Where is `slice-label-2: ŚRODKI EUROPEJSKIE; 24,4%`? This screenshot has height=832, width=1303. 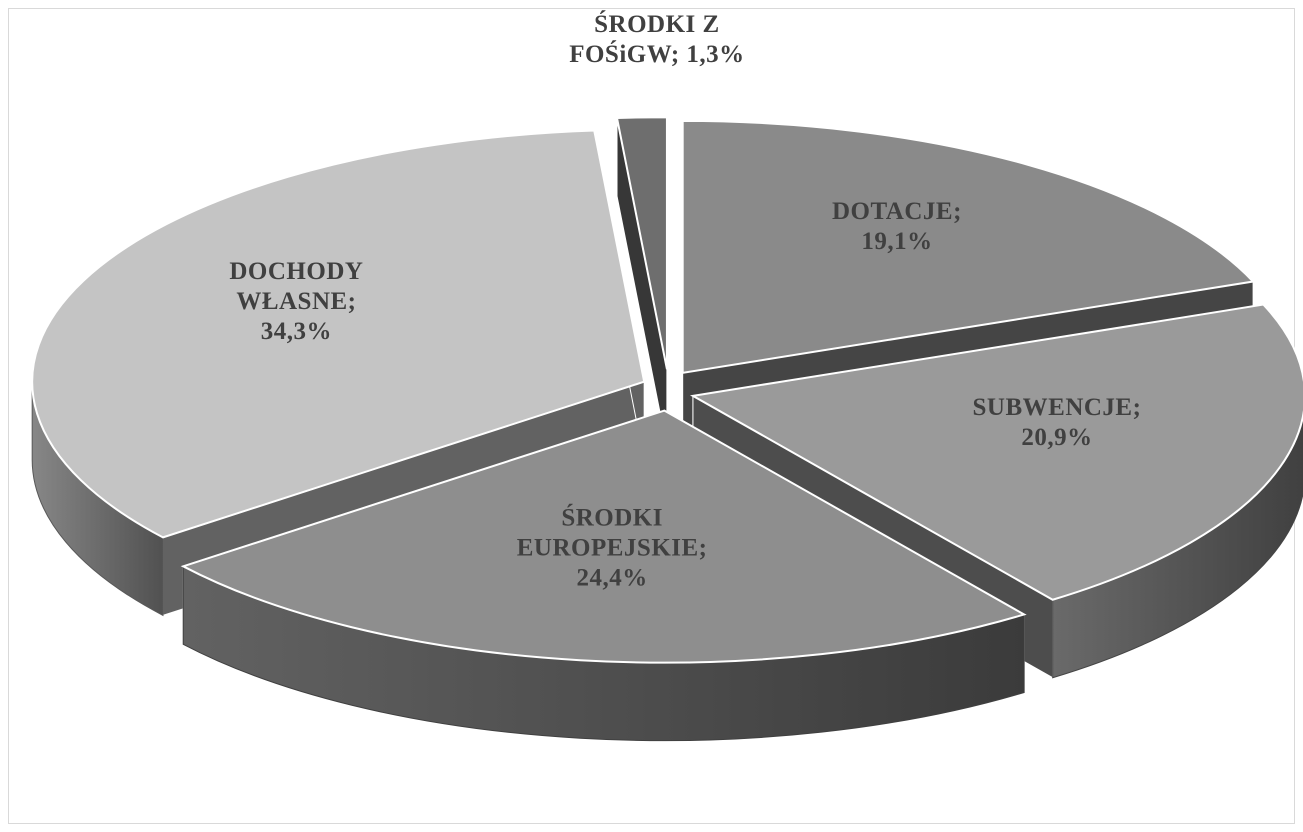 slice-label-2: ŚRODKI EUROPEJSKIE; 24,4% is located at coordinates (612, 547).